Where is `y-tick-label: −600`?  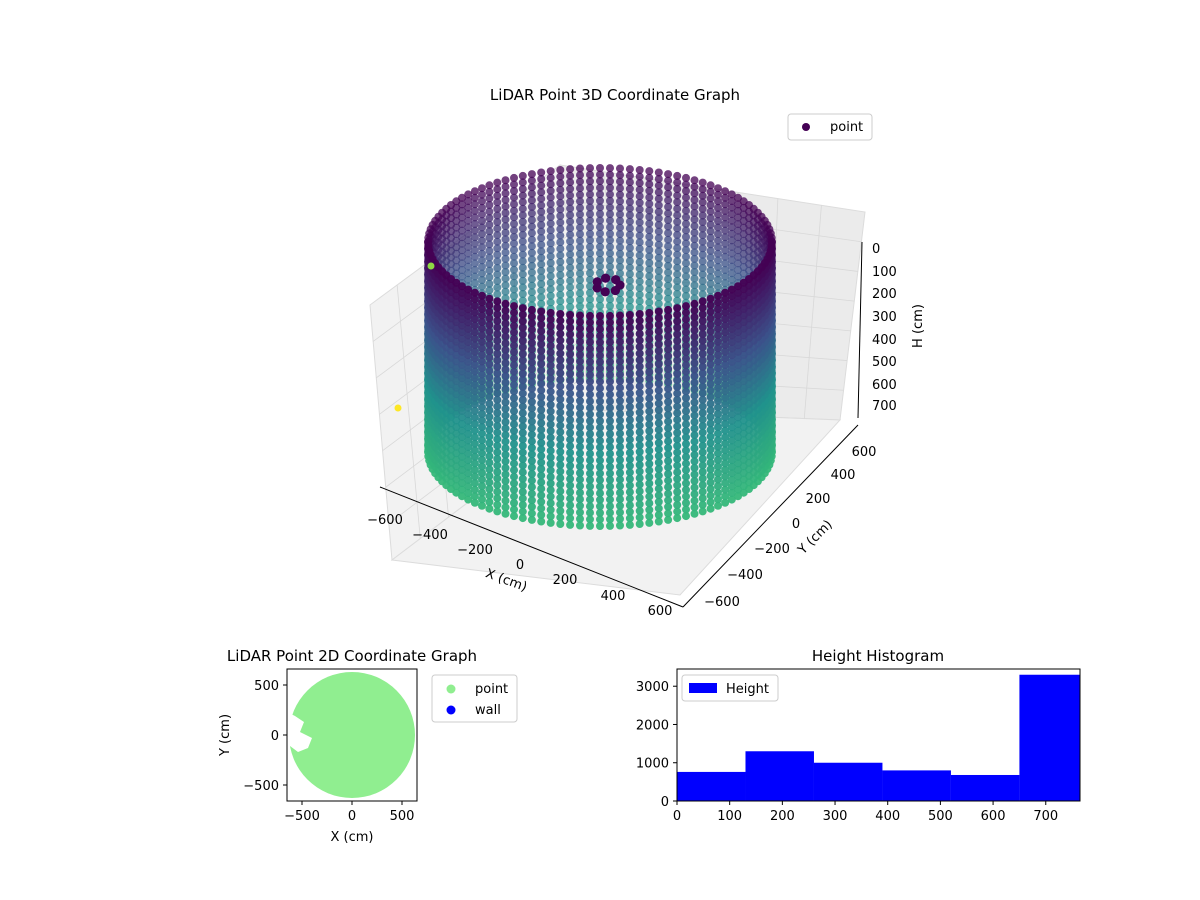
y-tick-label: −600 is located at coordinates (722, 602).